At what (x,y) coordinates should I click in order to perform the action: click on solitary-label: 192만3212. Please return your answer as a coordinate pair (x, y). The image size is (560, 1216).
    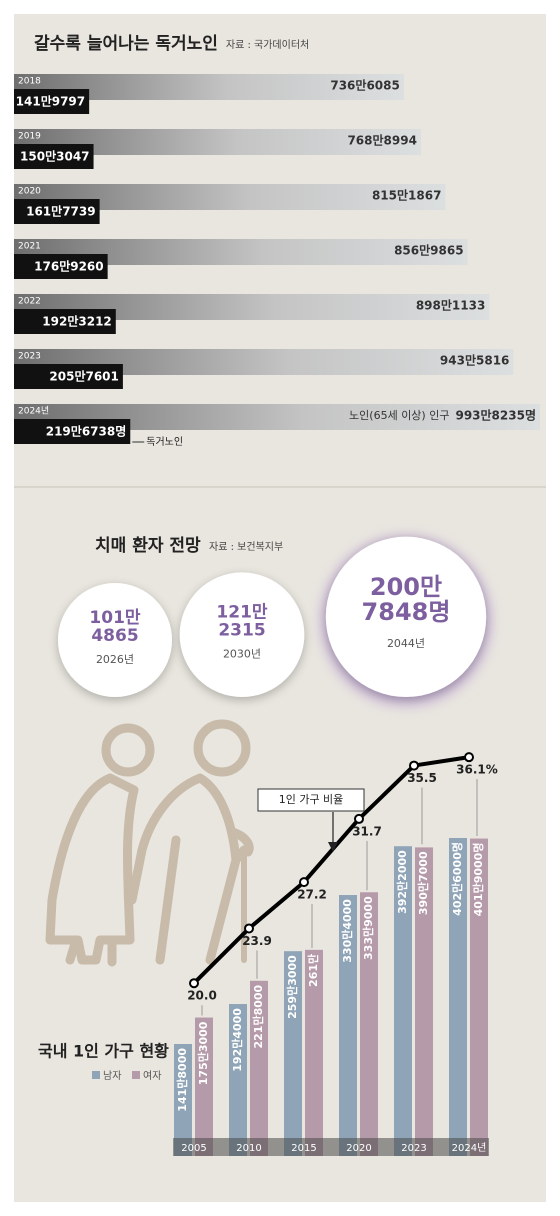
    Looking at the image, I should click on (77, 321).